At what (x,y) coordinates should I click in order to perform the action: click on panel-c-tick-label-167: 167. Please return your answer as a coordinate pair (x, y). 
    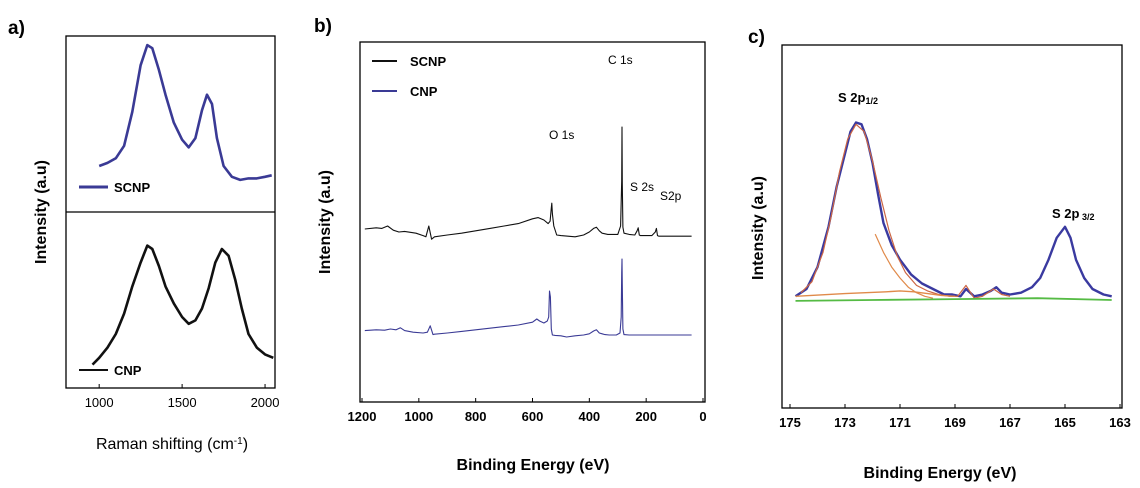
    Looking at the image, I should click on (1010, 422).